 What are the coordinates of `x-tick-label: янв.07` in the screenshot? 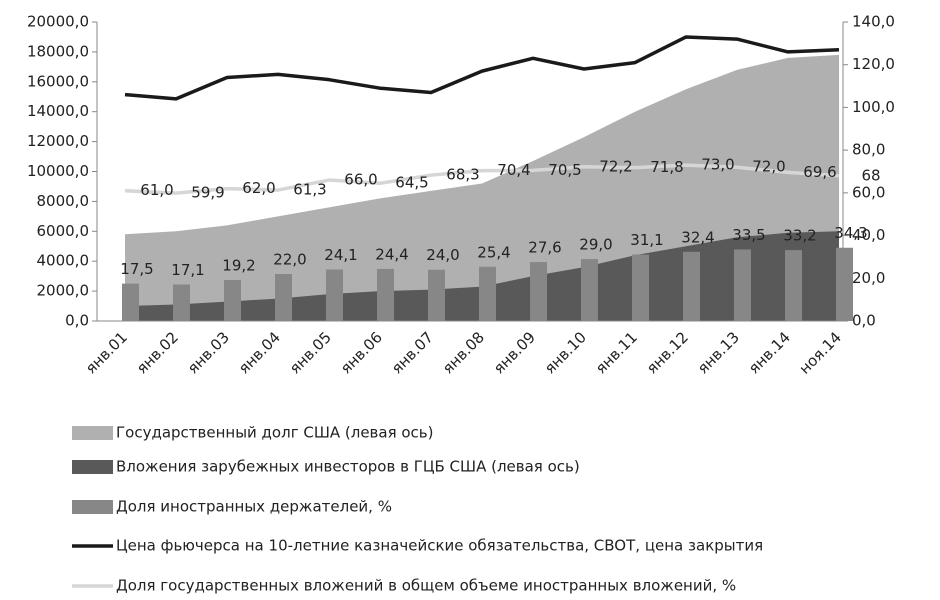 It's located at (412, 352).